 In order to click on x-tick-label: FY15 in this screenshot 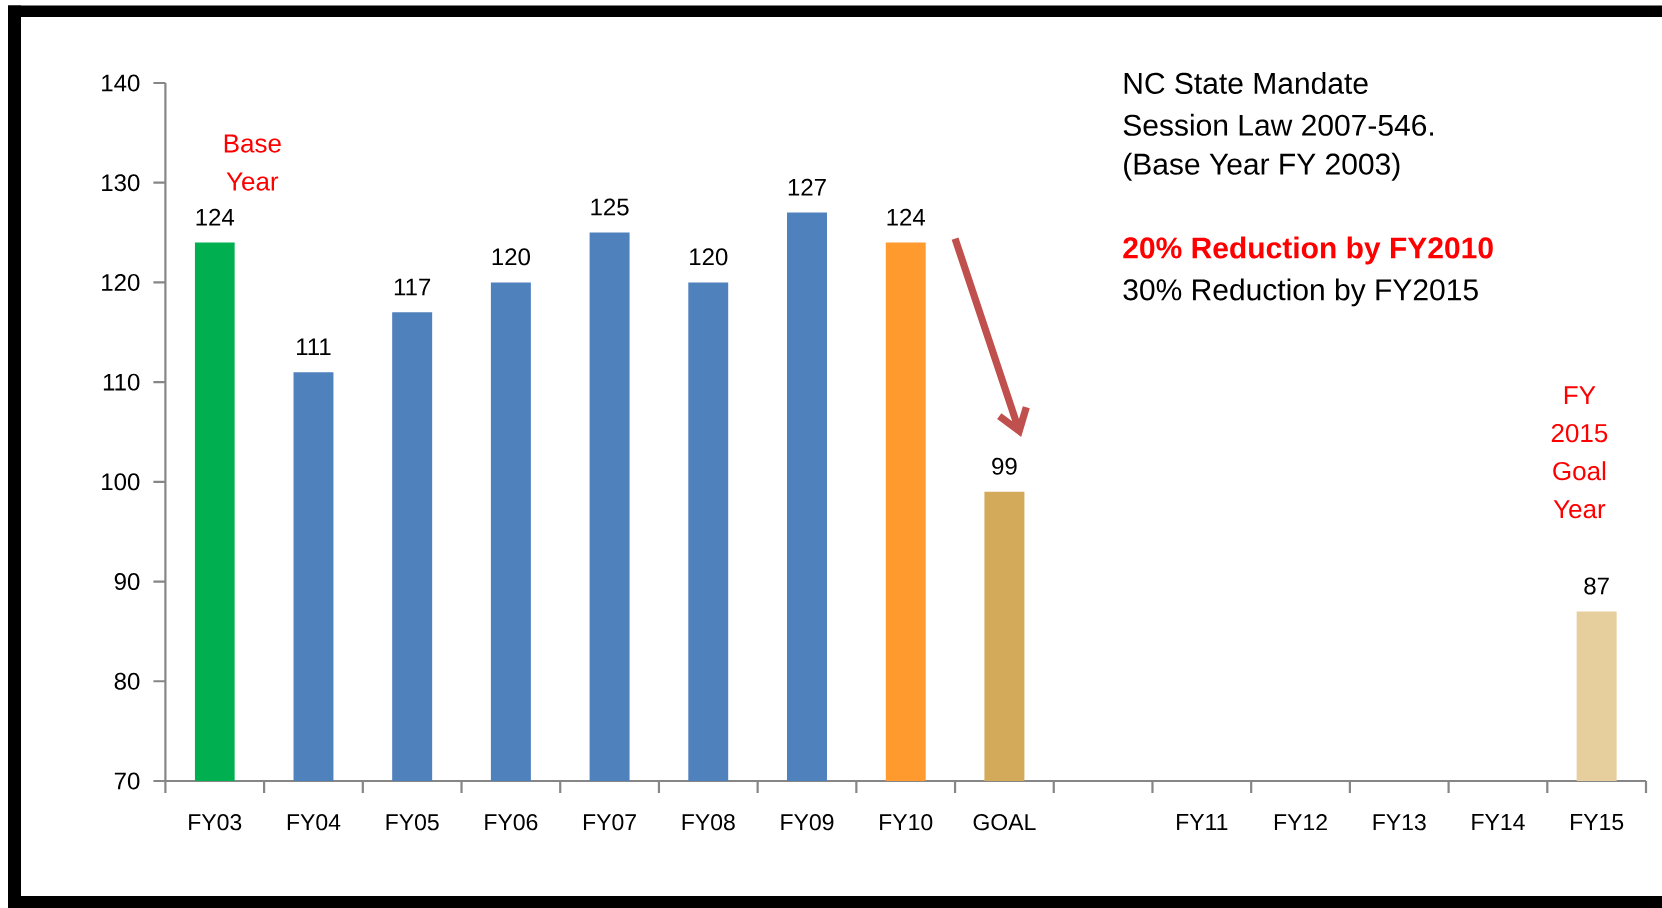, I will do `click(1597, 822)`.